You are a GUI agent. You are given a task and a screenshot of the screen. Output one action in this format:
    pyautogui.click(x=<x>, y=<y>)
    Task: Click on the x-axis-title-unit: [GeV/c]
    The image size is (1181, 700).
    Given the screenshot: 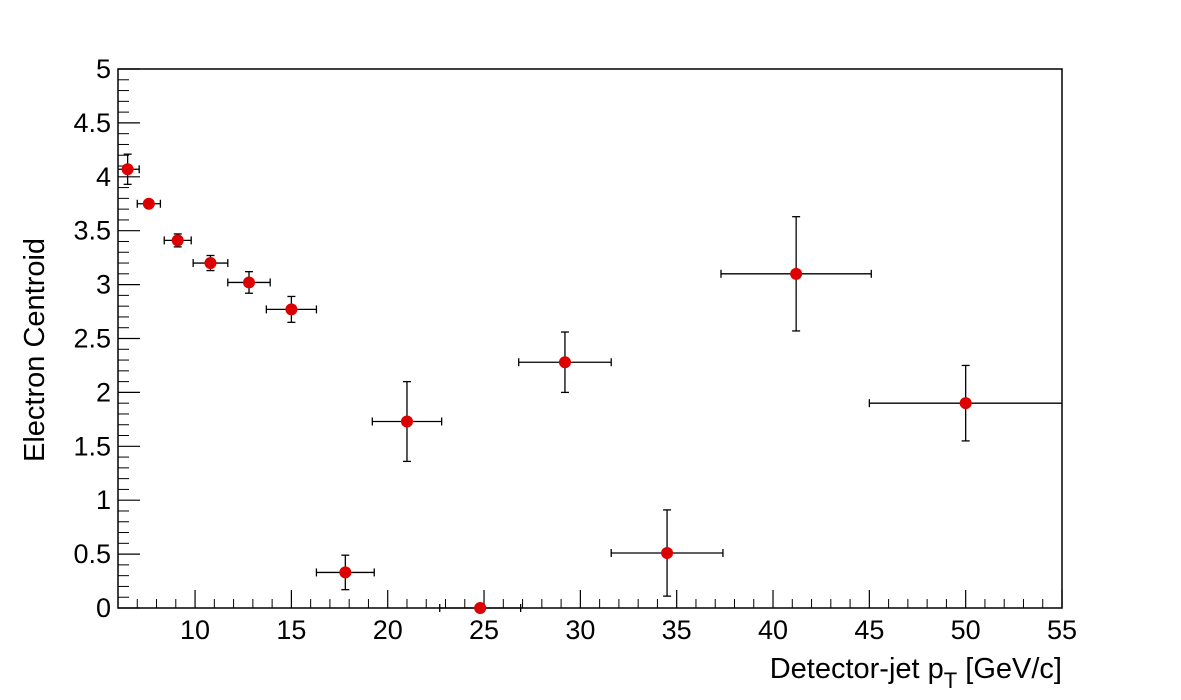 What is the action you would take?
    pyautogui.click(x=1009, y=669)
    